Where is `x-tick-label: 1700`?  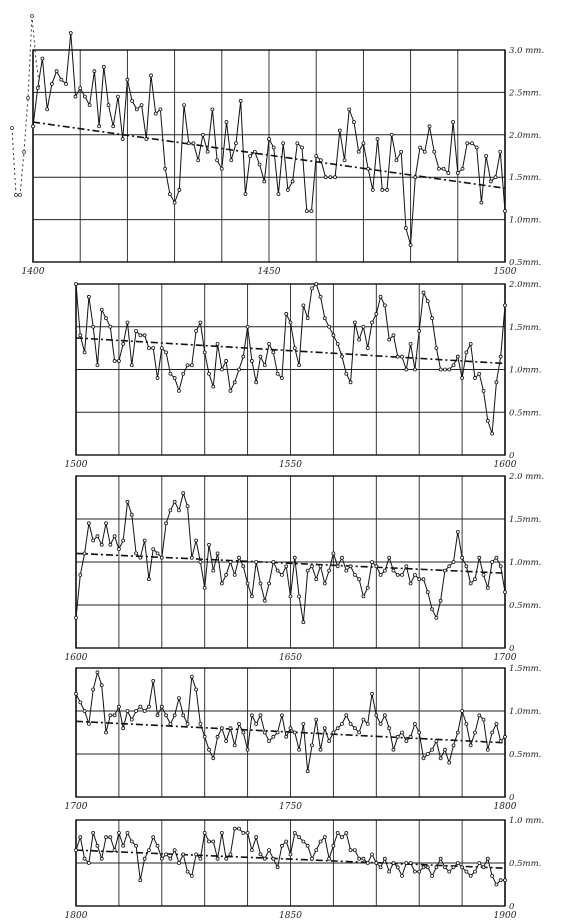 x-tick-label: 1700 is located at coordinates (76, 807).